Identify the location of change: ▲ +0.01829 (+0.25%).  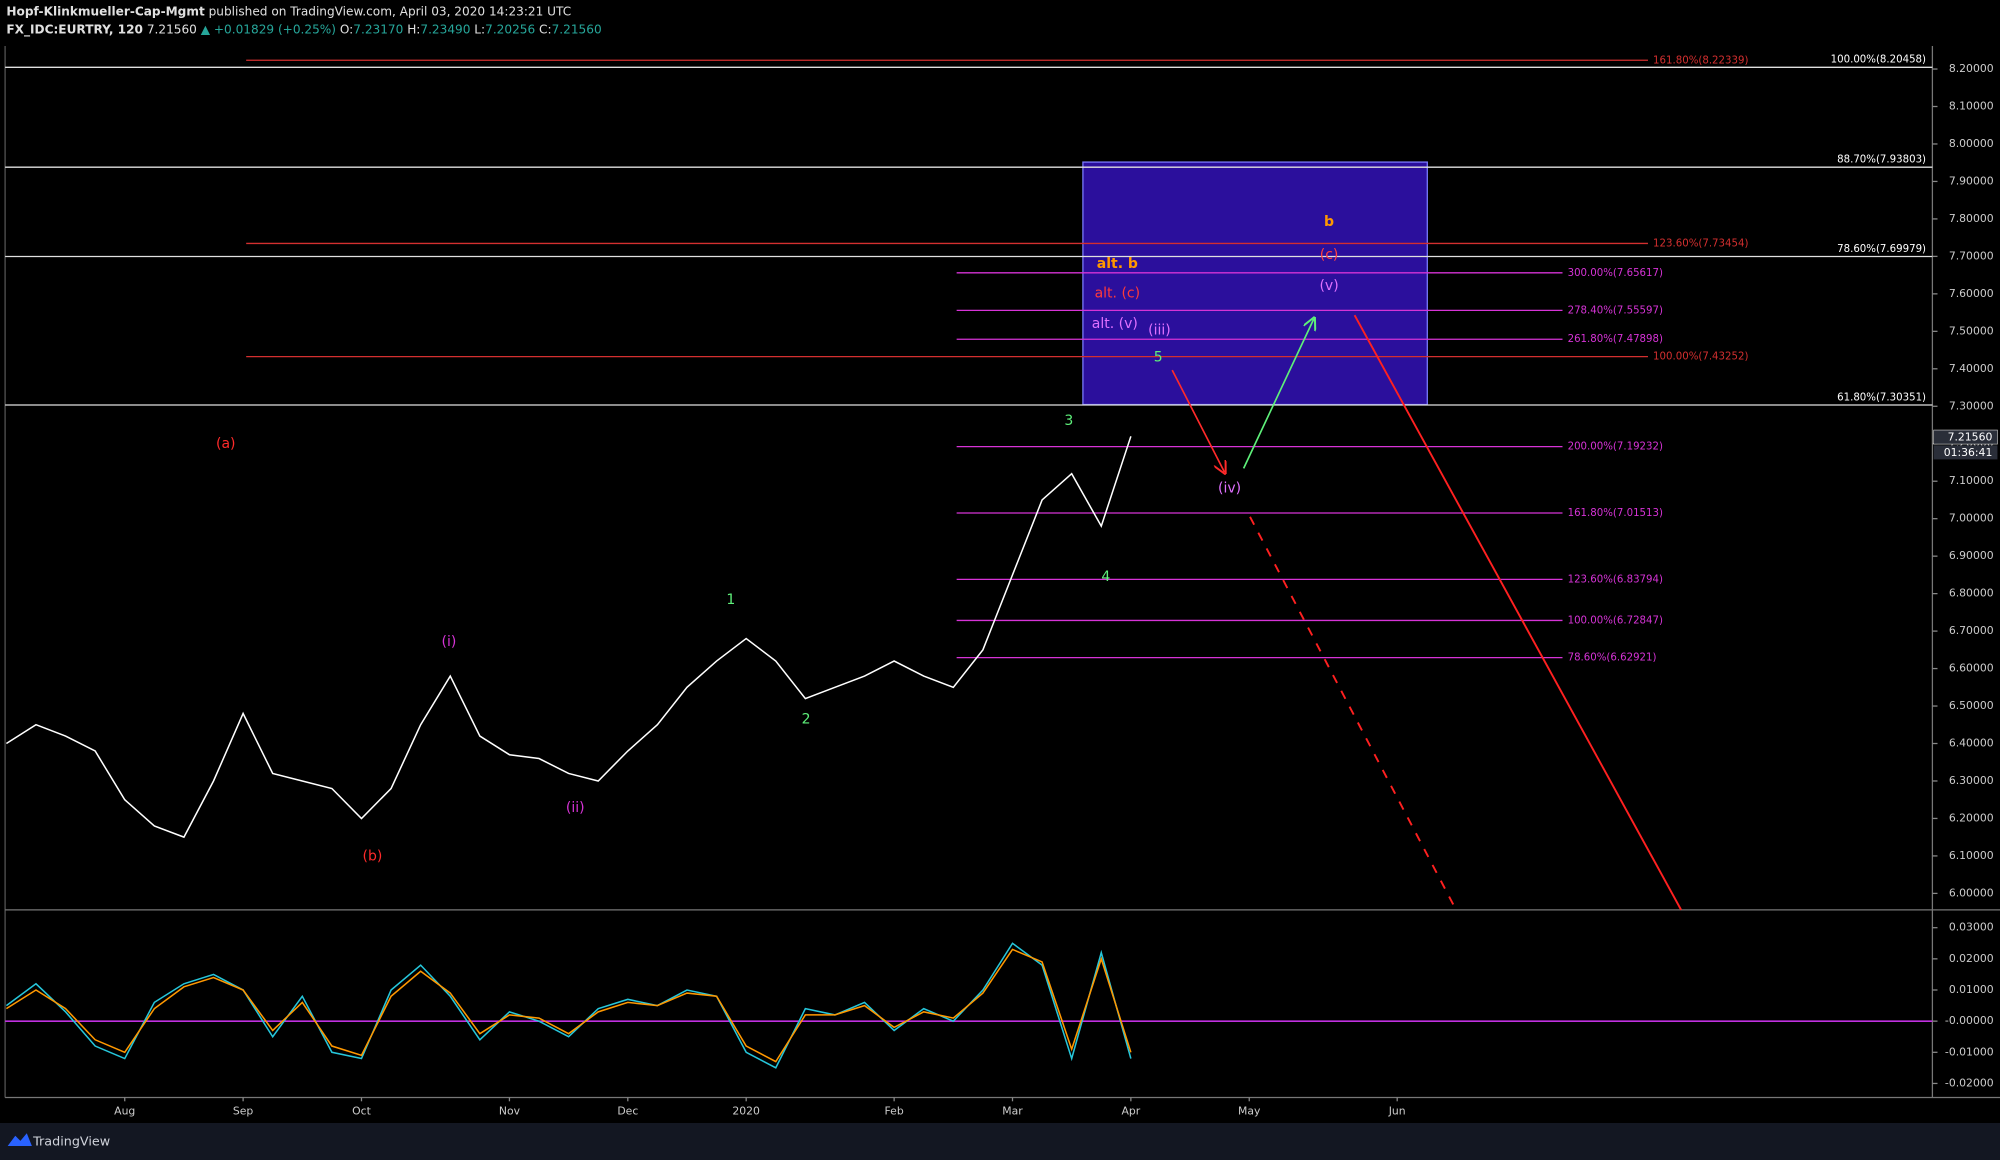
(268, 29).